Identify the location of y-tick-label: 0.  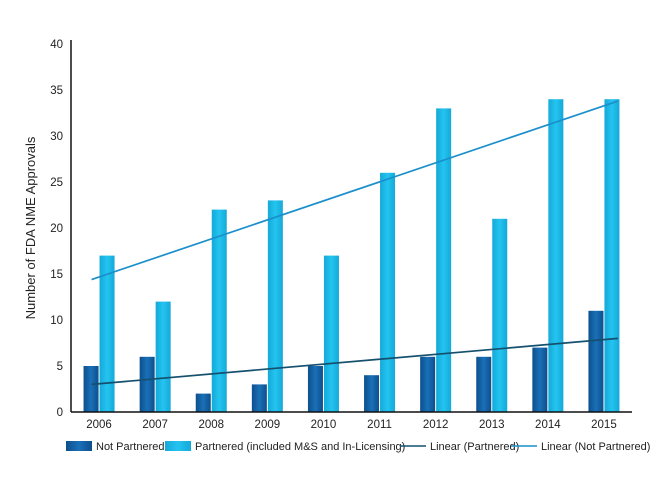
(60, 413).